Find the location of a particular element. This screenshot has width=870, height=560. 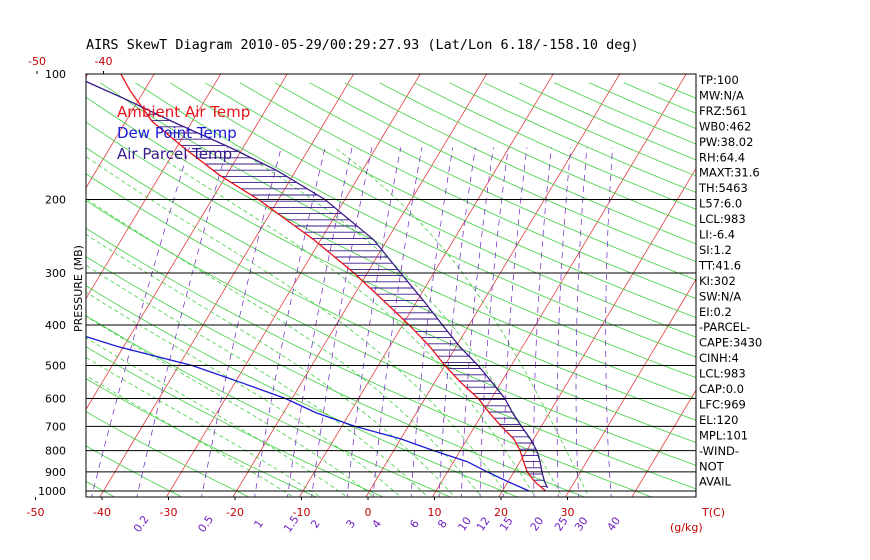

stat-item: WB0:462 is located at coordinates (725, 126).